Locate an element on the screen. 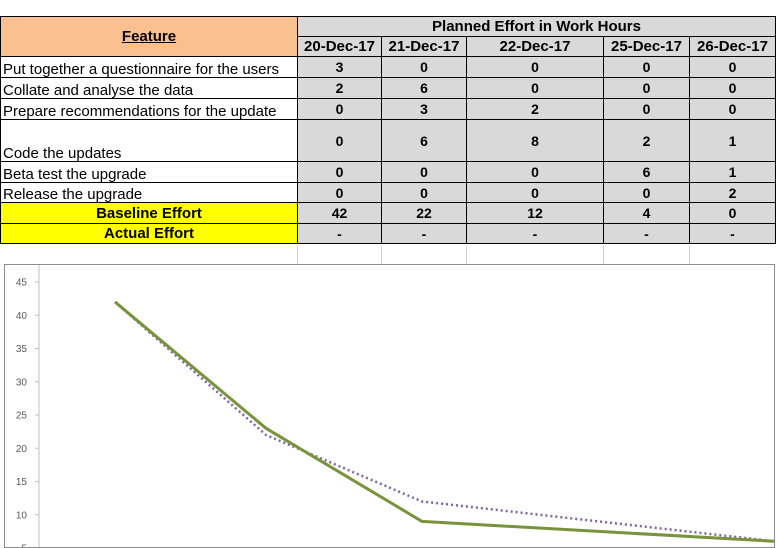 The image size is (776, 548). date-header-0: 20-Dec-17 is located at coordinates (339, 46).